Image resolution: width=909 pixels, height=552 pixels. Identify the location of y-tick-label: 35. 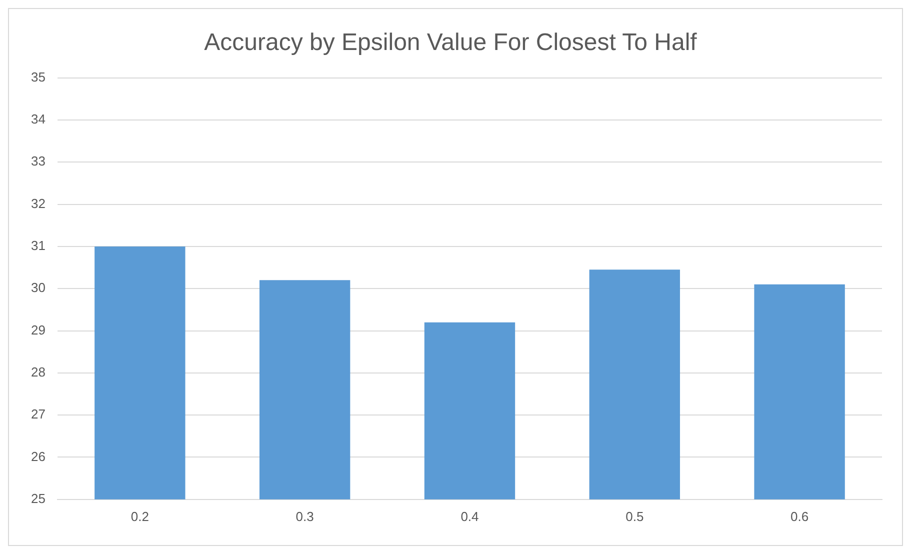
(38, 76).